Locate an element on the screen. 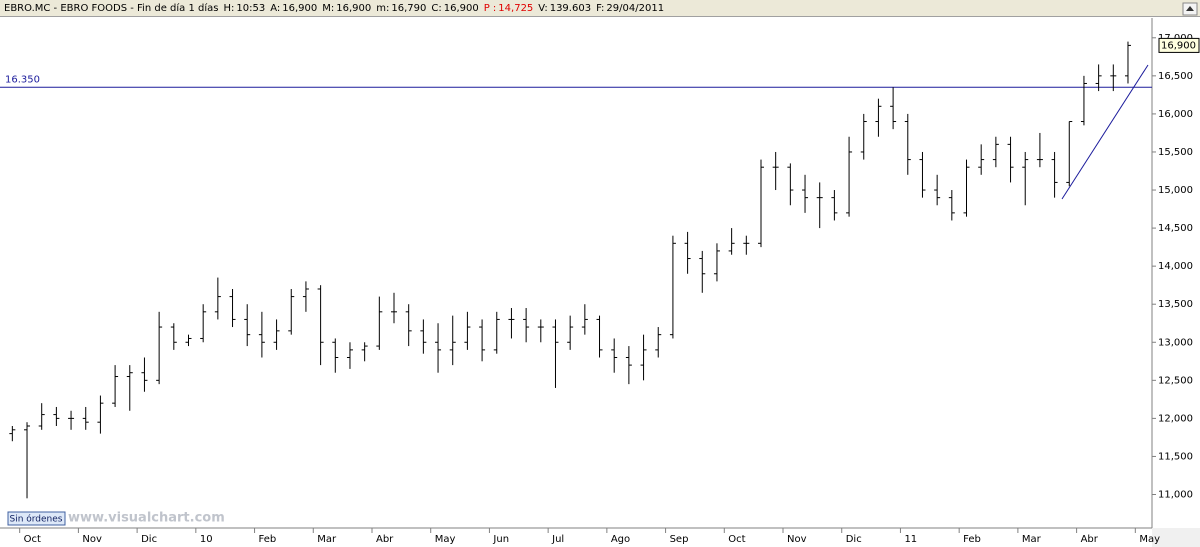  field-value: 14,725 is located at coordinates (516, 8).